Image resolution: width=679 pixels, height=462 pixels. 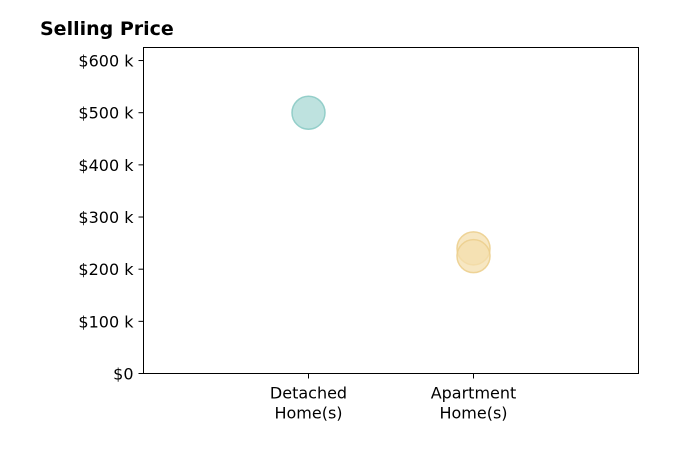 I want to click on y-tick-label: $300 k, so click(x=106, y=217).